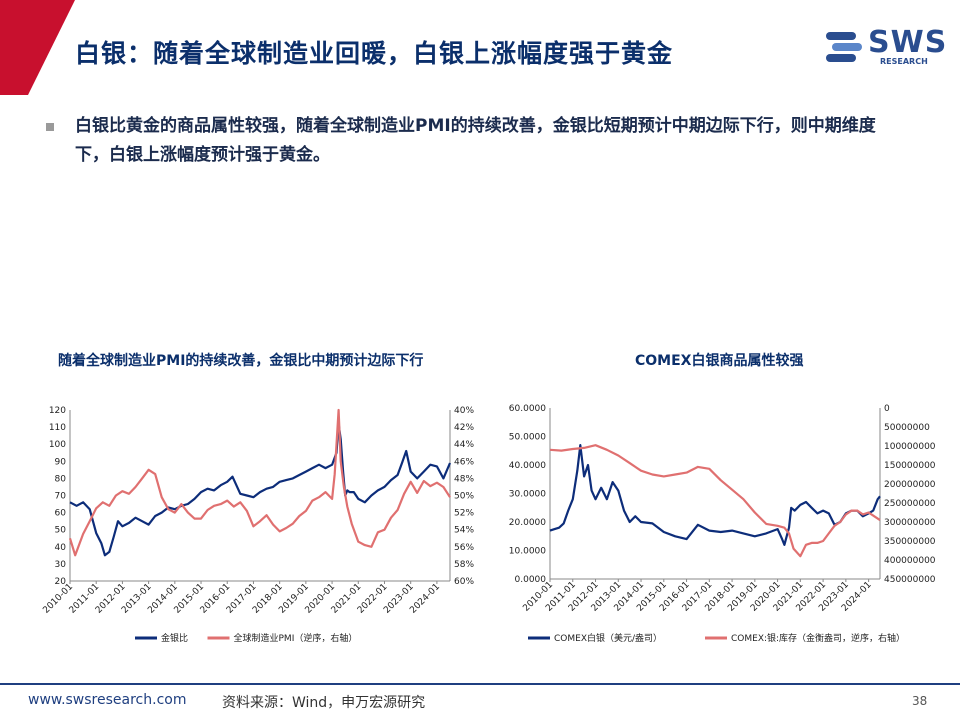  What do you see at coordinates (910, 504) in the screenshot?
I see `right-tick-label: 250000000` at bounding box center [910, 504].